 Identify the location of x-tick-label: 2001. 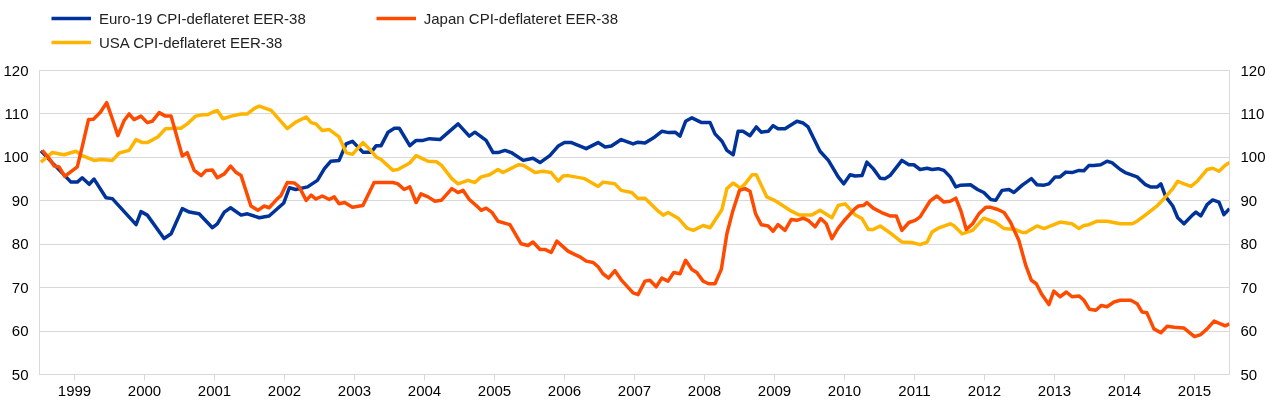
(214, 390).